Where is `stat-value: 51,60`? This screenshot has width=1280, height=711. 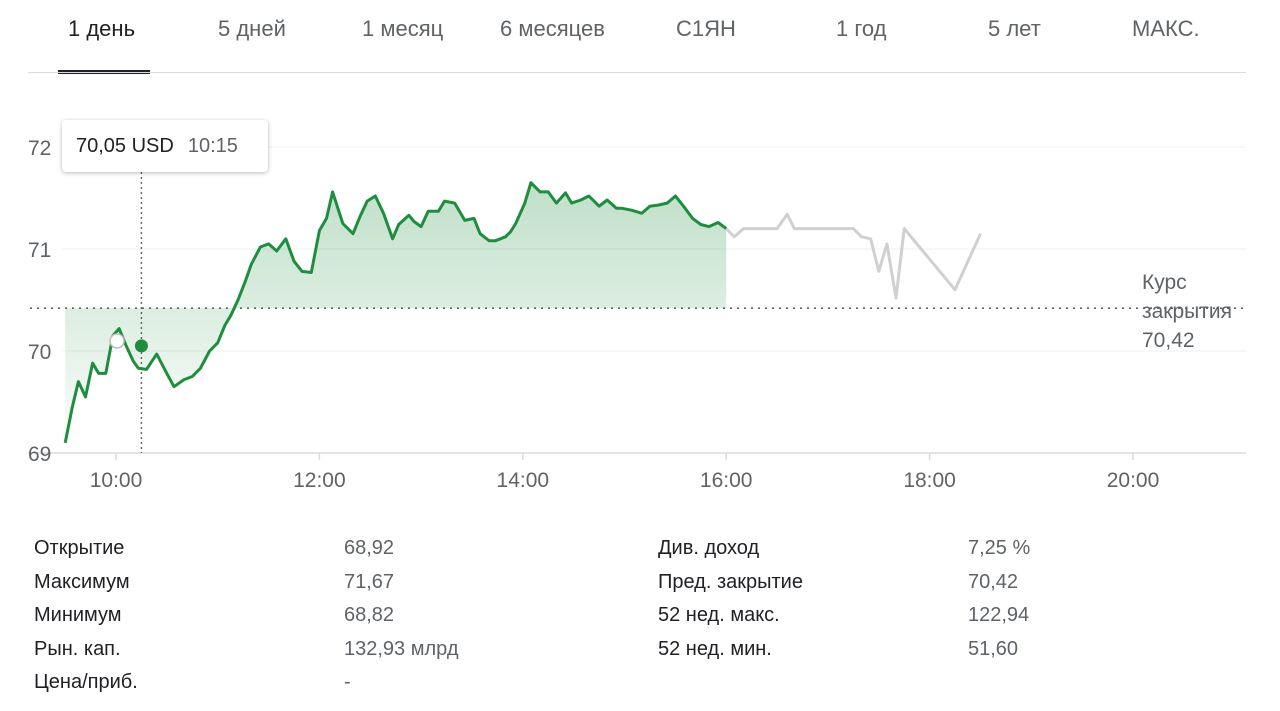
stat-value: 51,60 is located at coordinates (993, 648).